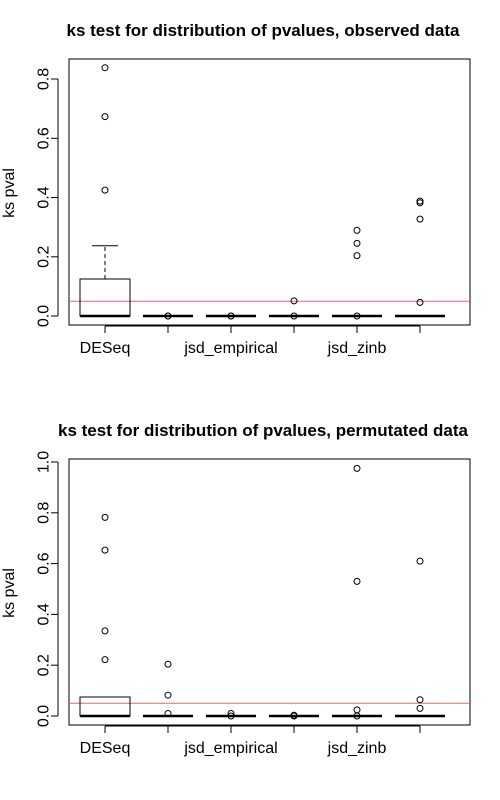 This screenshot has width=500, height=800. I want to click on y-tick-label: 1.0, so click(44, 462).